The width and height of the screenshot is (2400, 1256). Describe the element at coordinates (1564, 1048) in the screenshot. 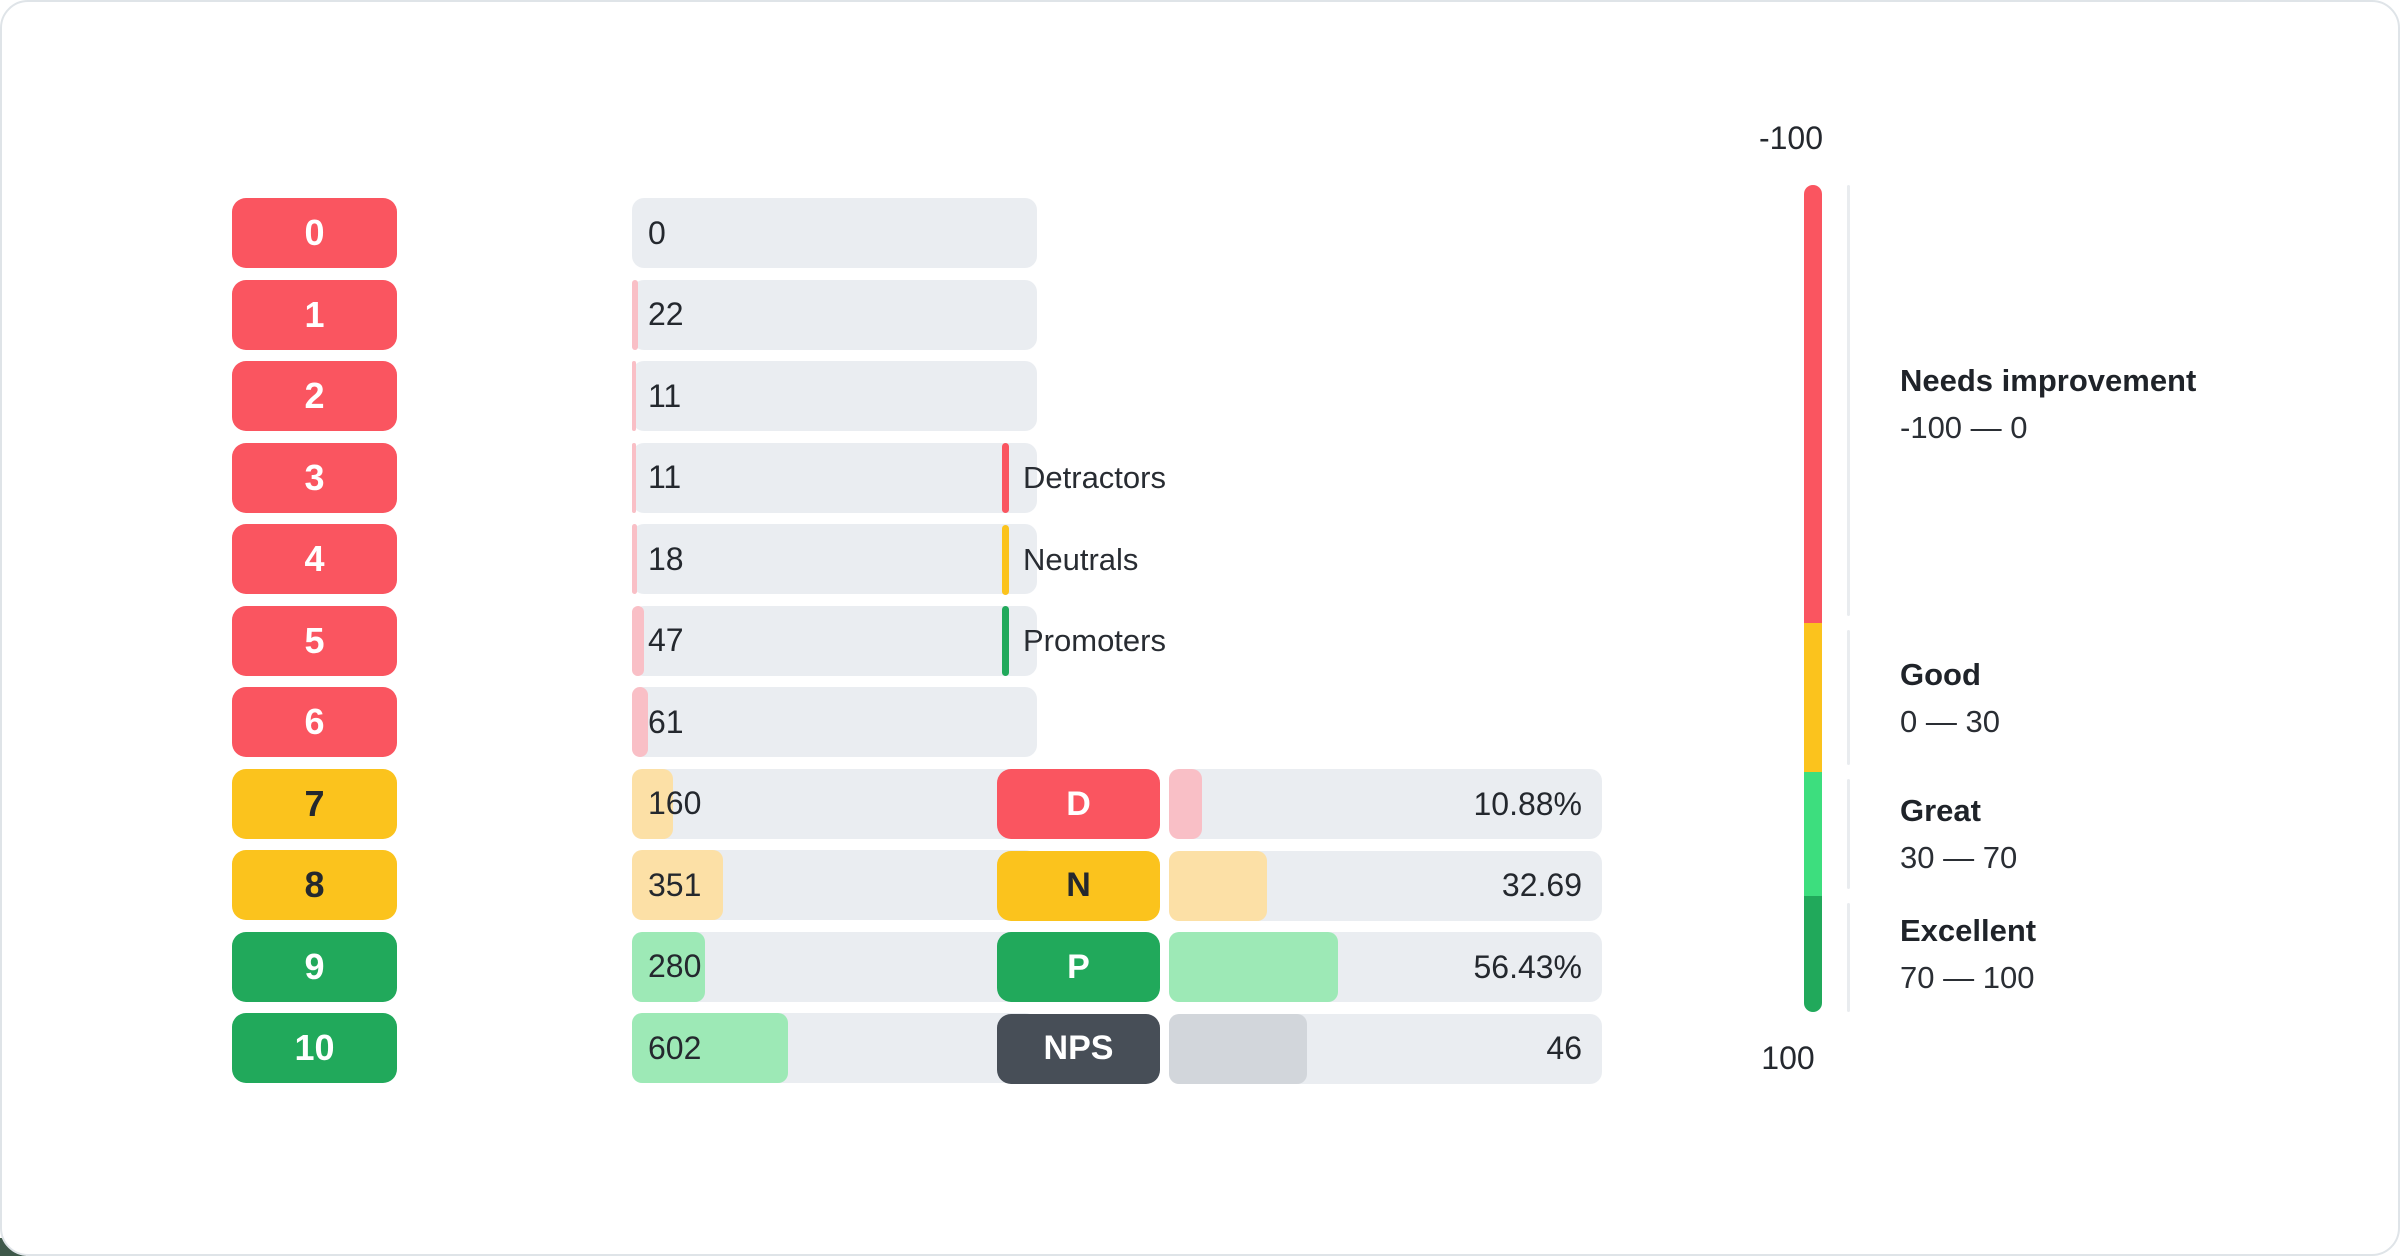

I see `summary-value: 46` at that location.